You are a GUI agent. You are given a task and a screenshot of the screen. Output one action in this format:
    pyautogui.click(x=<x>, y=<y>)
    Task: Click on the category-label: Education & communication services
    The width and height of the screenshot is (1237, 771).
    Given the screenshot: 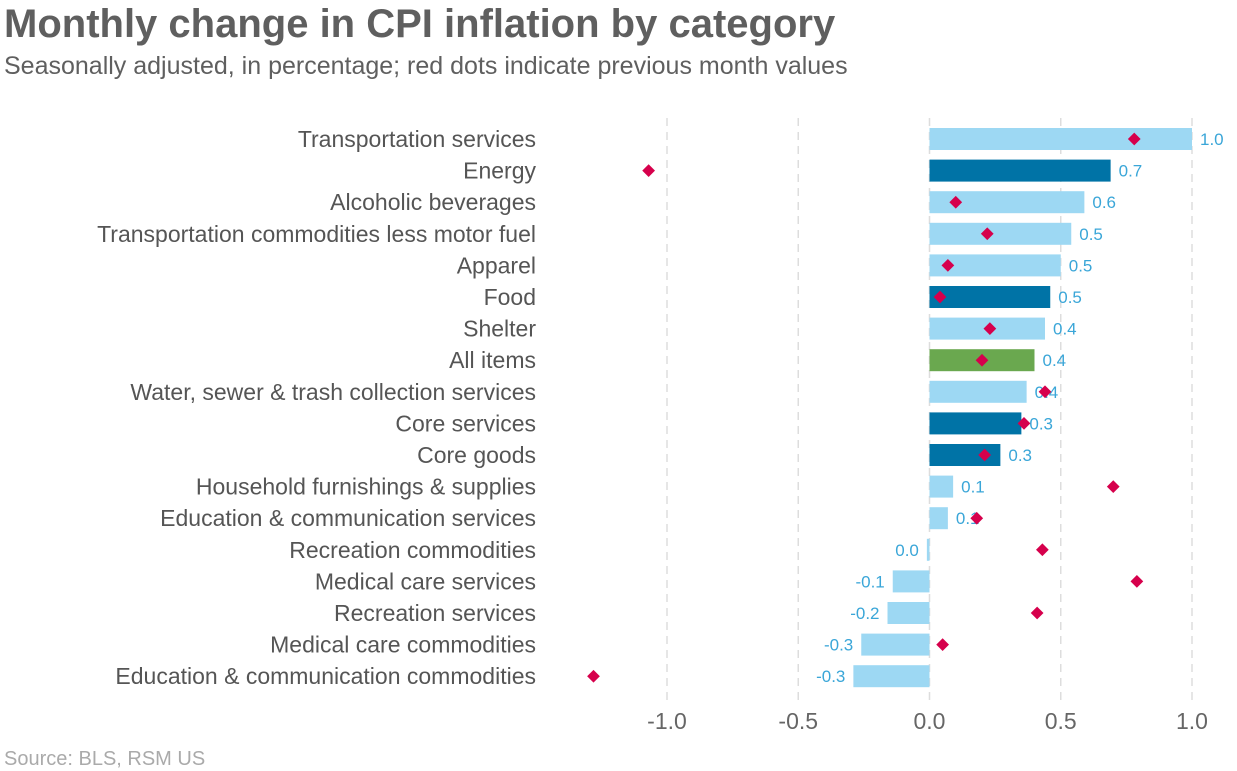 What is the action you would take?
    pyautogui.click(x=348, y=518)
    